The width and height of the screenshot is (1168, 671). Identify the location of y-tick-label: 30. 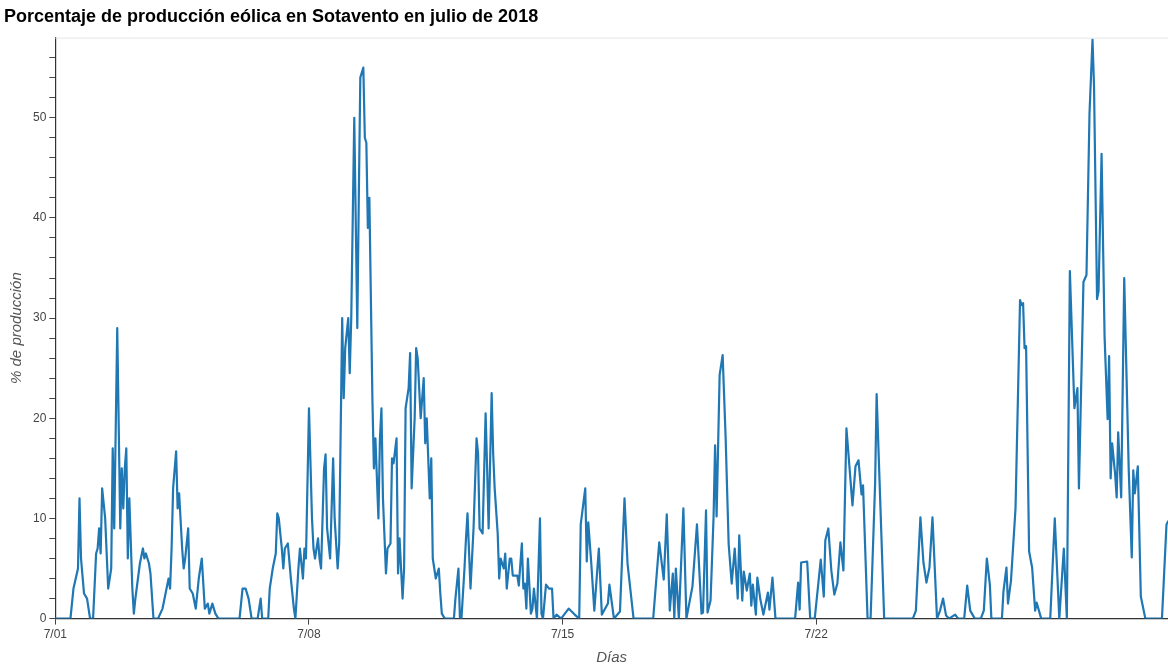
(39, 317).